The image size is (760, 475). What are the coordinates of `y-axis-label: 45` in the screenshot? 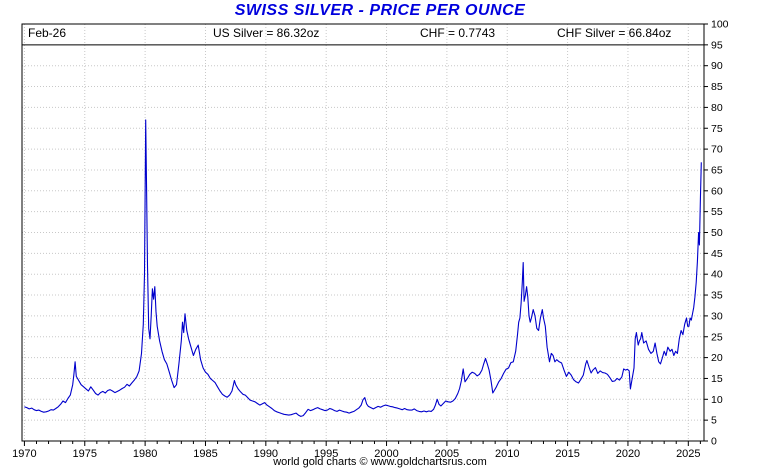 It's located at (717, 254).